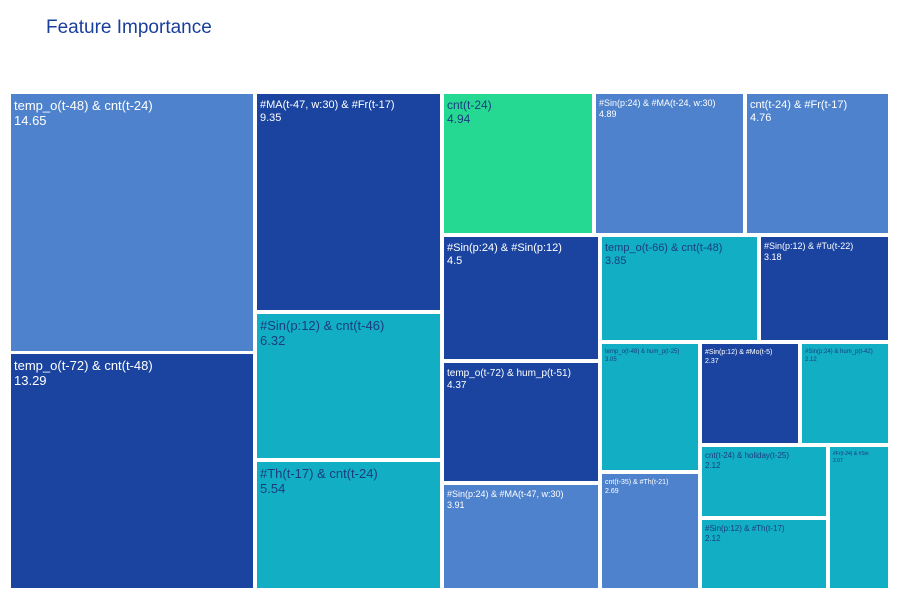  I want to click on treemap-tile-value: 9.35, so click(270, 118).